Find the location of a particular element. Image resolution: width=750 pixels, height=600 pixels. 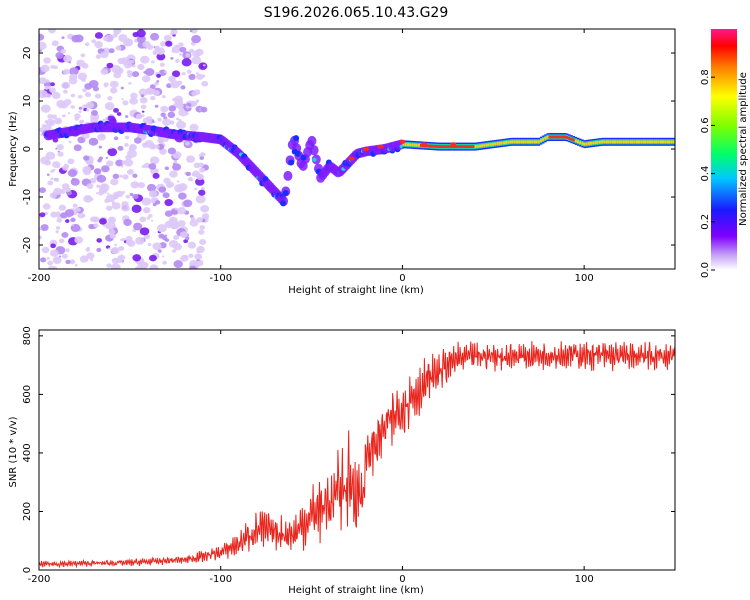

snr-y-axis-label: SNR (10 * v/v) is located at coordinates (13, 451).